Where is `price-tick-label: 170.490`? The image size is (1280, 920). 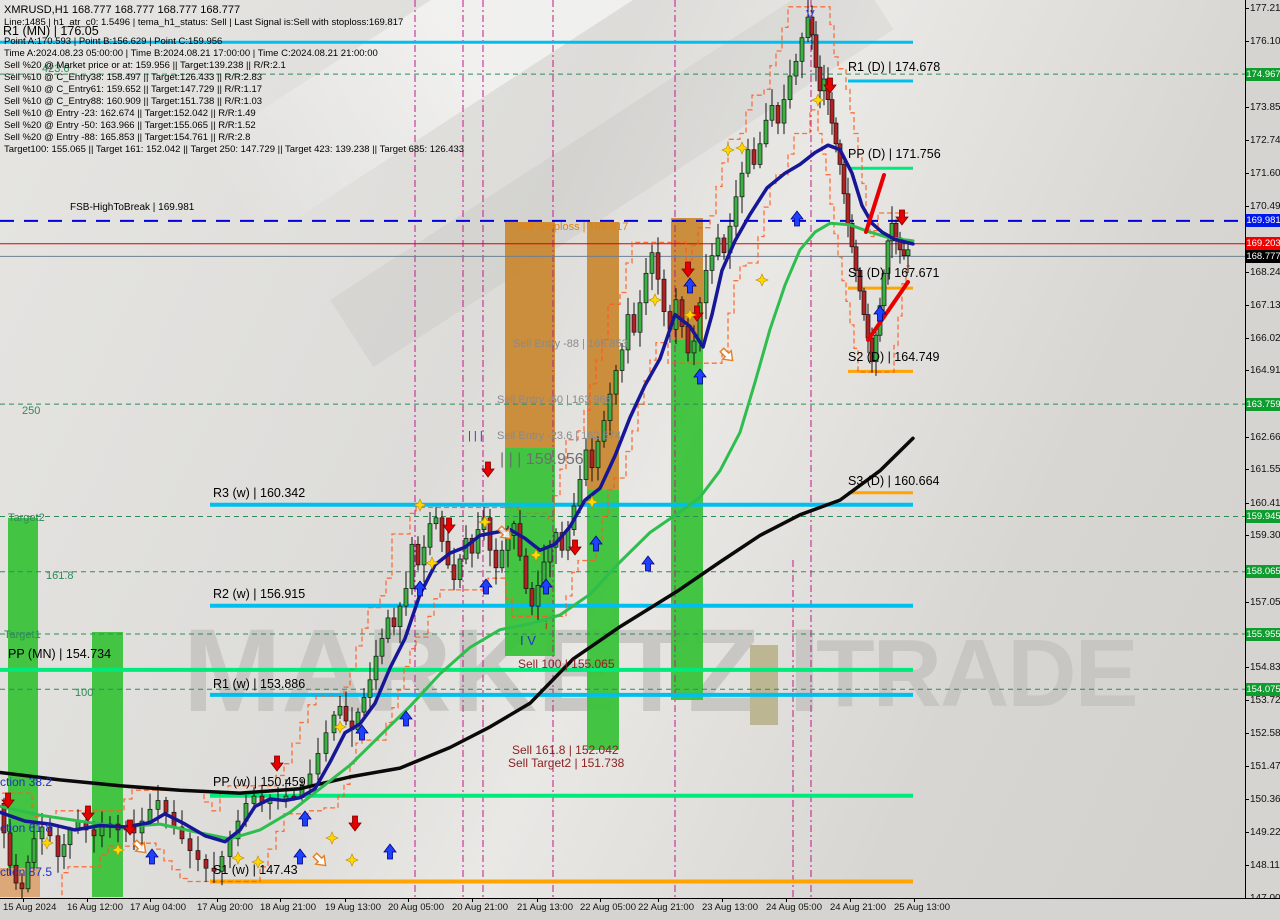
price-tick-label: 170.490 is located at coordinates (1265, 206).